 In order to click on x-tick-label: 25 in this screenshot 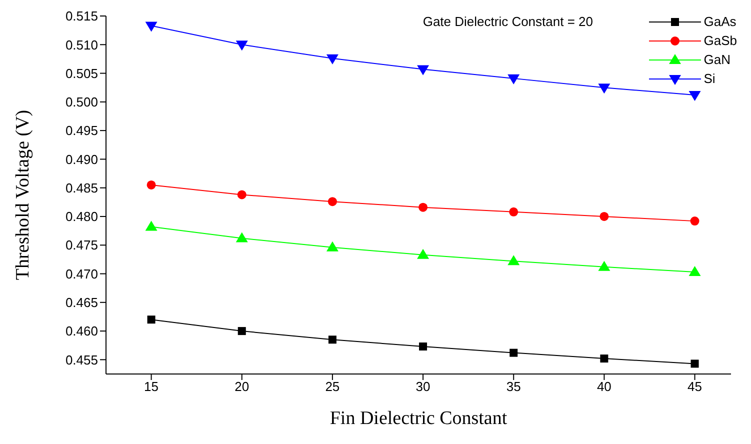, I will do `click(332, 386)`.